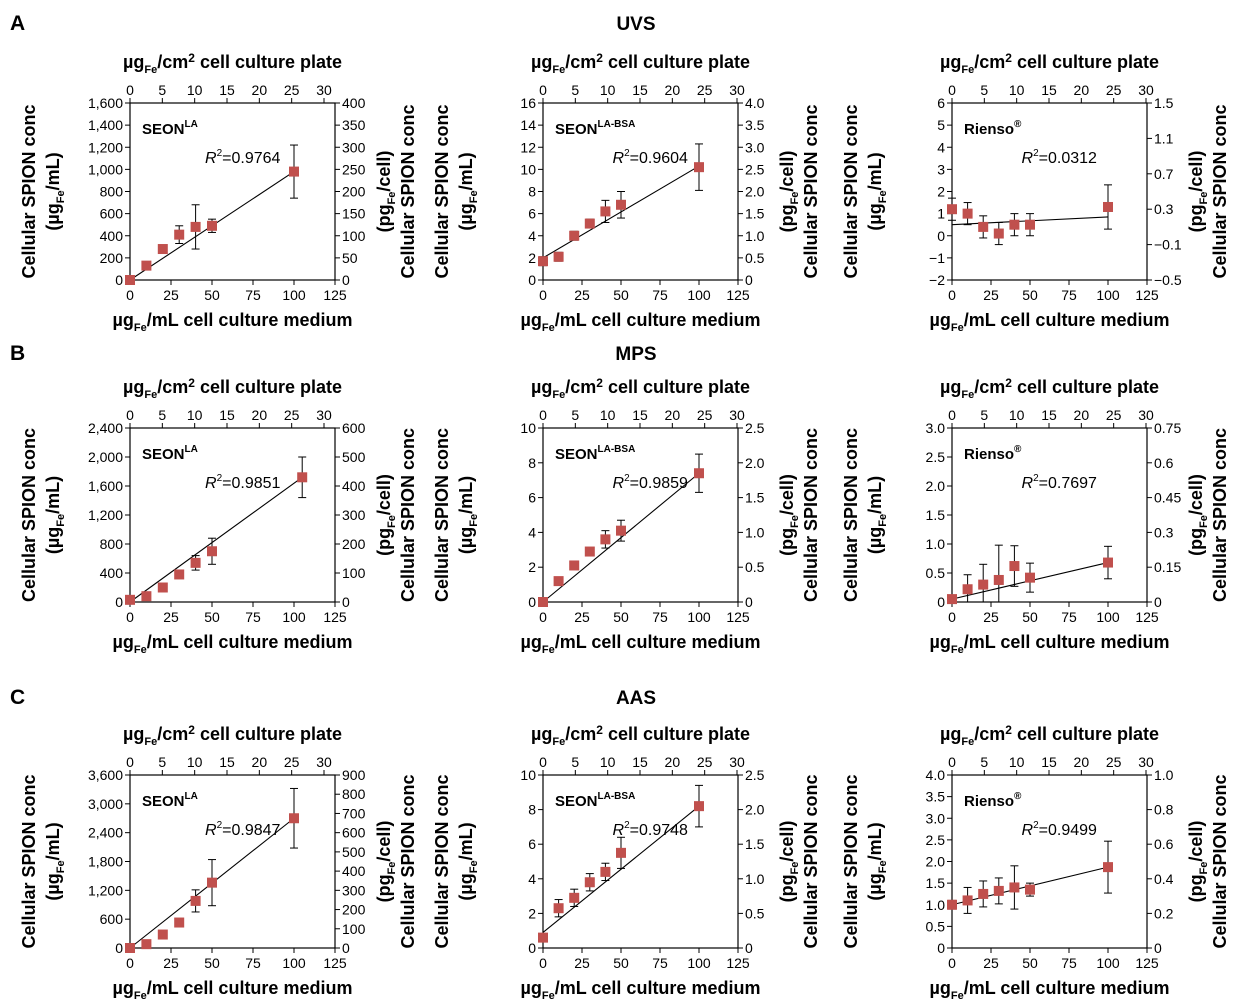 Image resolution: width=1248 pixels, height=1002 pixels. I want to click on right-tick-label: 2.5, so click(755, 428).